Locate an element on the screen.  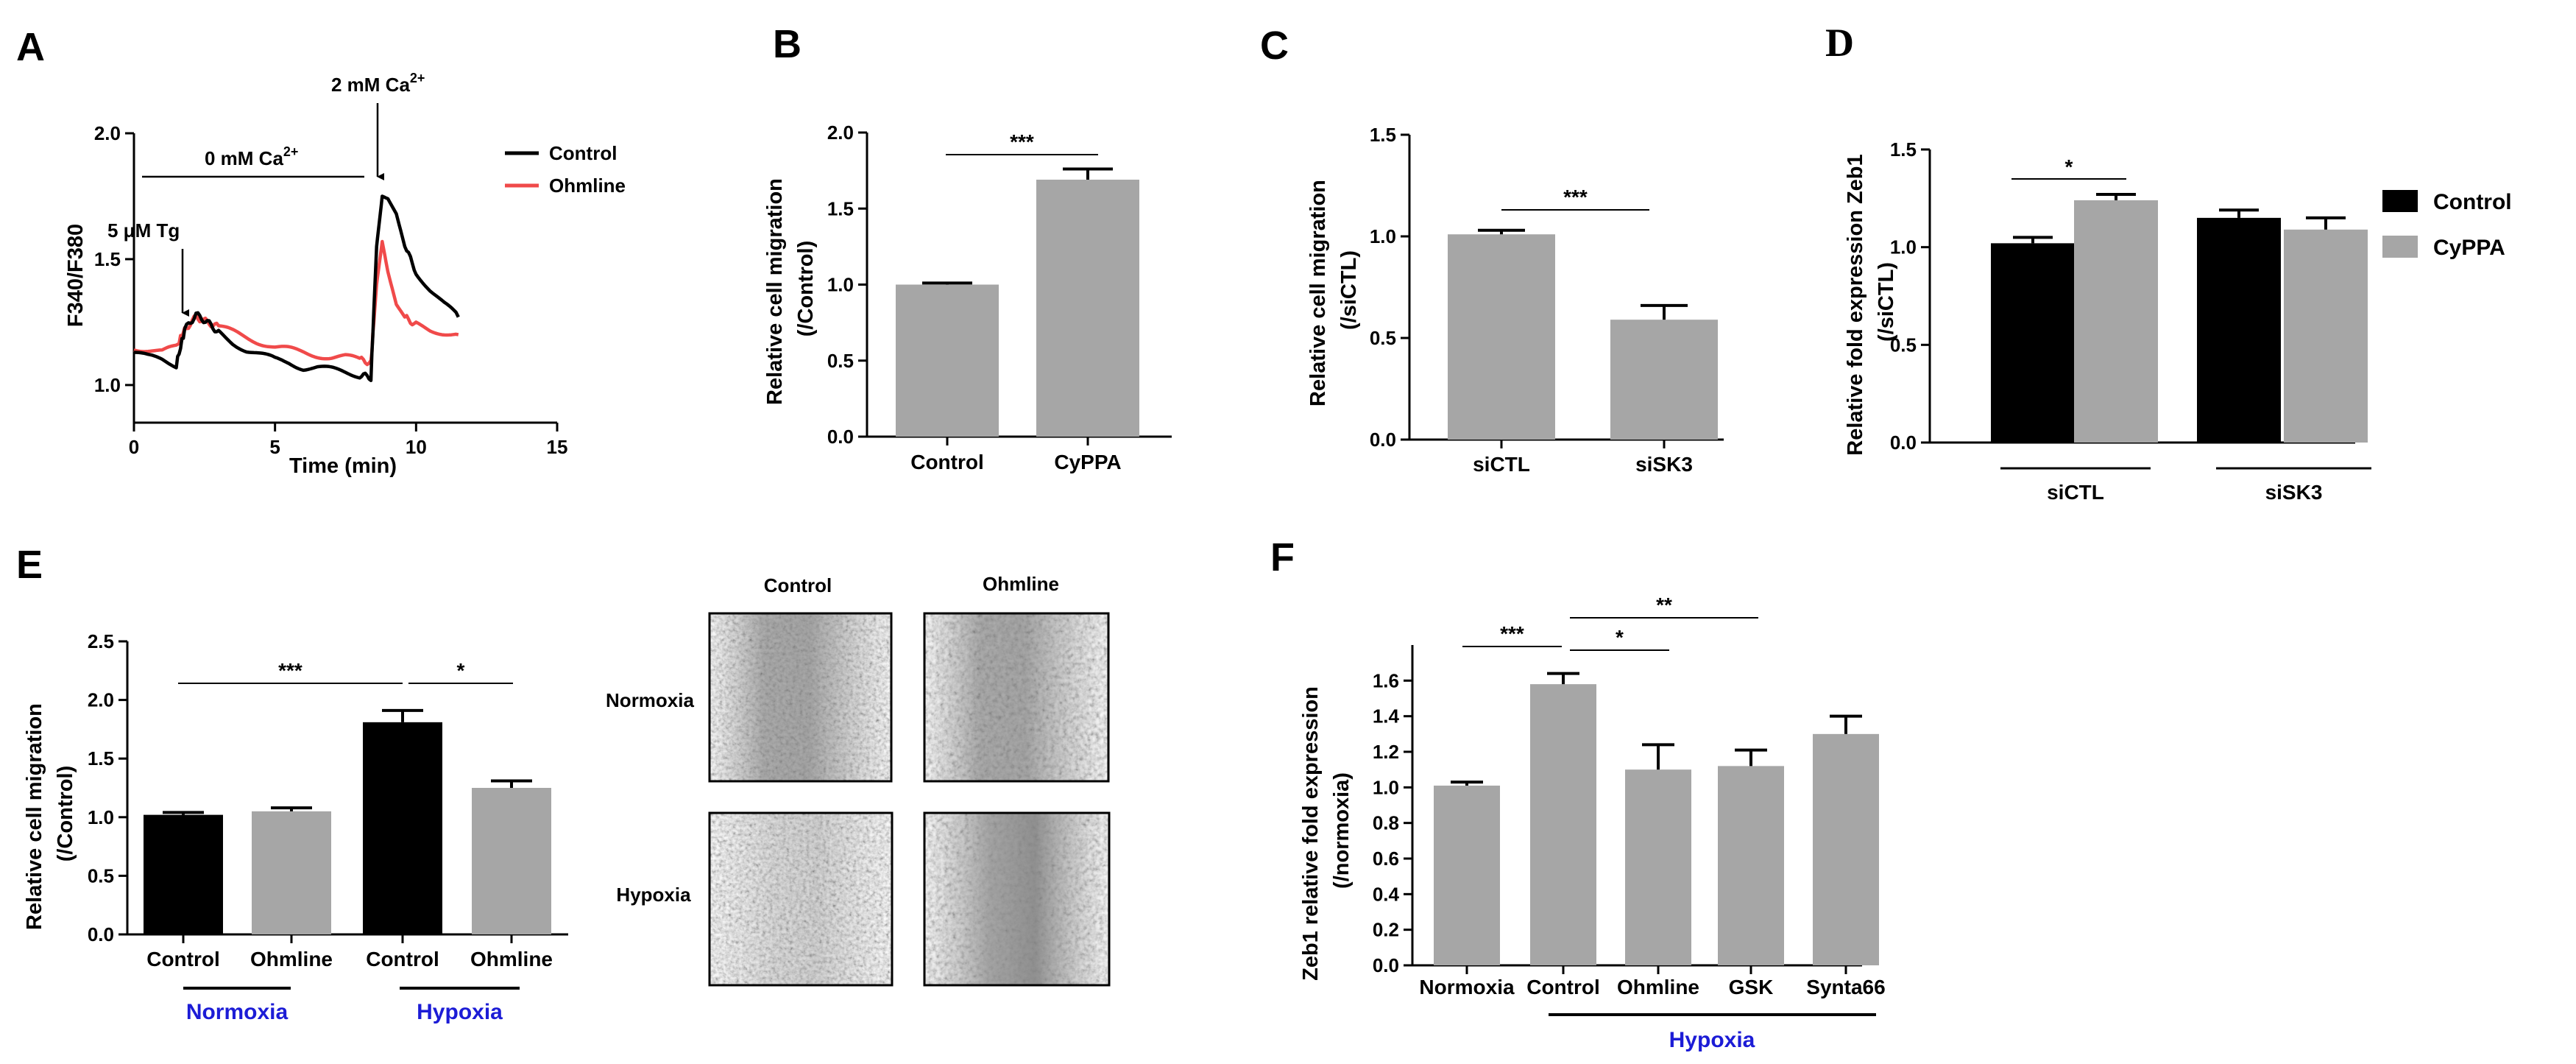
panel-f-y-tick-label: 0.0 is located at coordinates (1386, 965).